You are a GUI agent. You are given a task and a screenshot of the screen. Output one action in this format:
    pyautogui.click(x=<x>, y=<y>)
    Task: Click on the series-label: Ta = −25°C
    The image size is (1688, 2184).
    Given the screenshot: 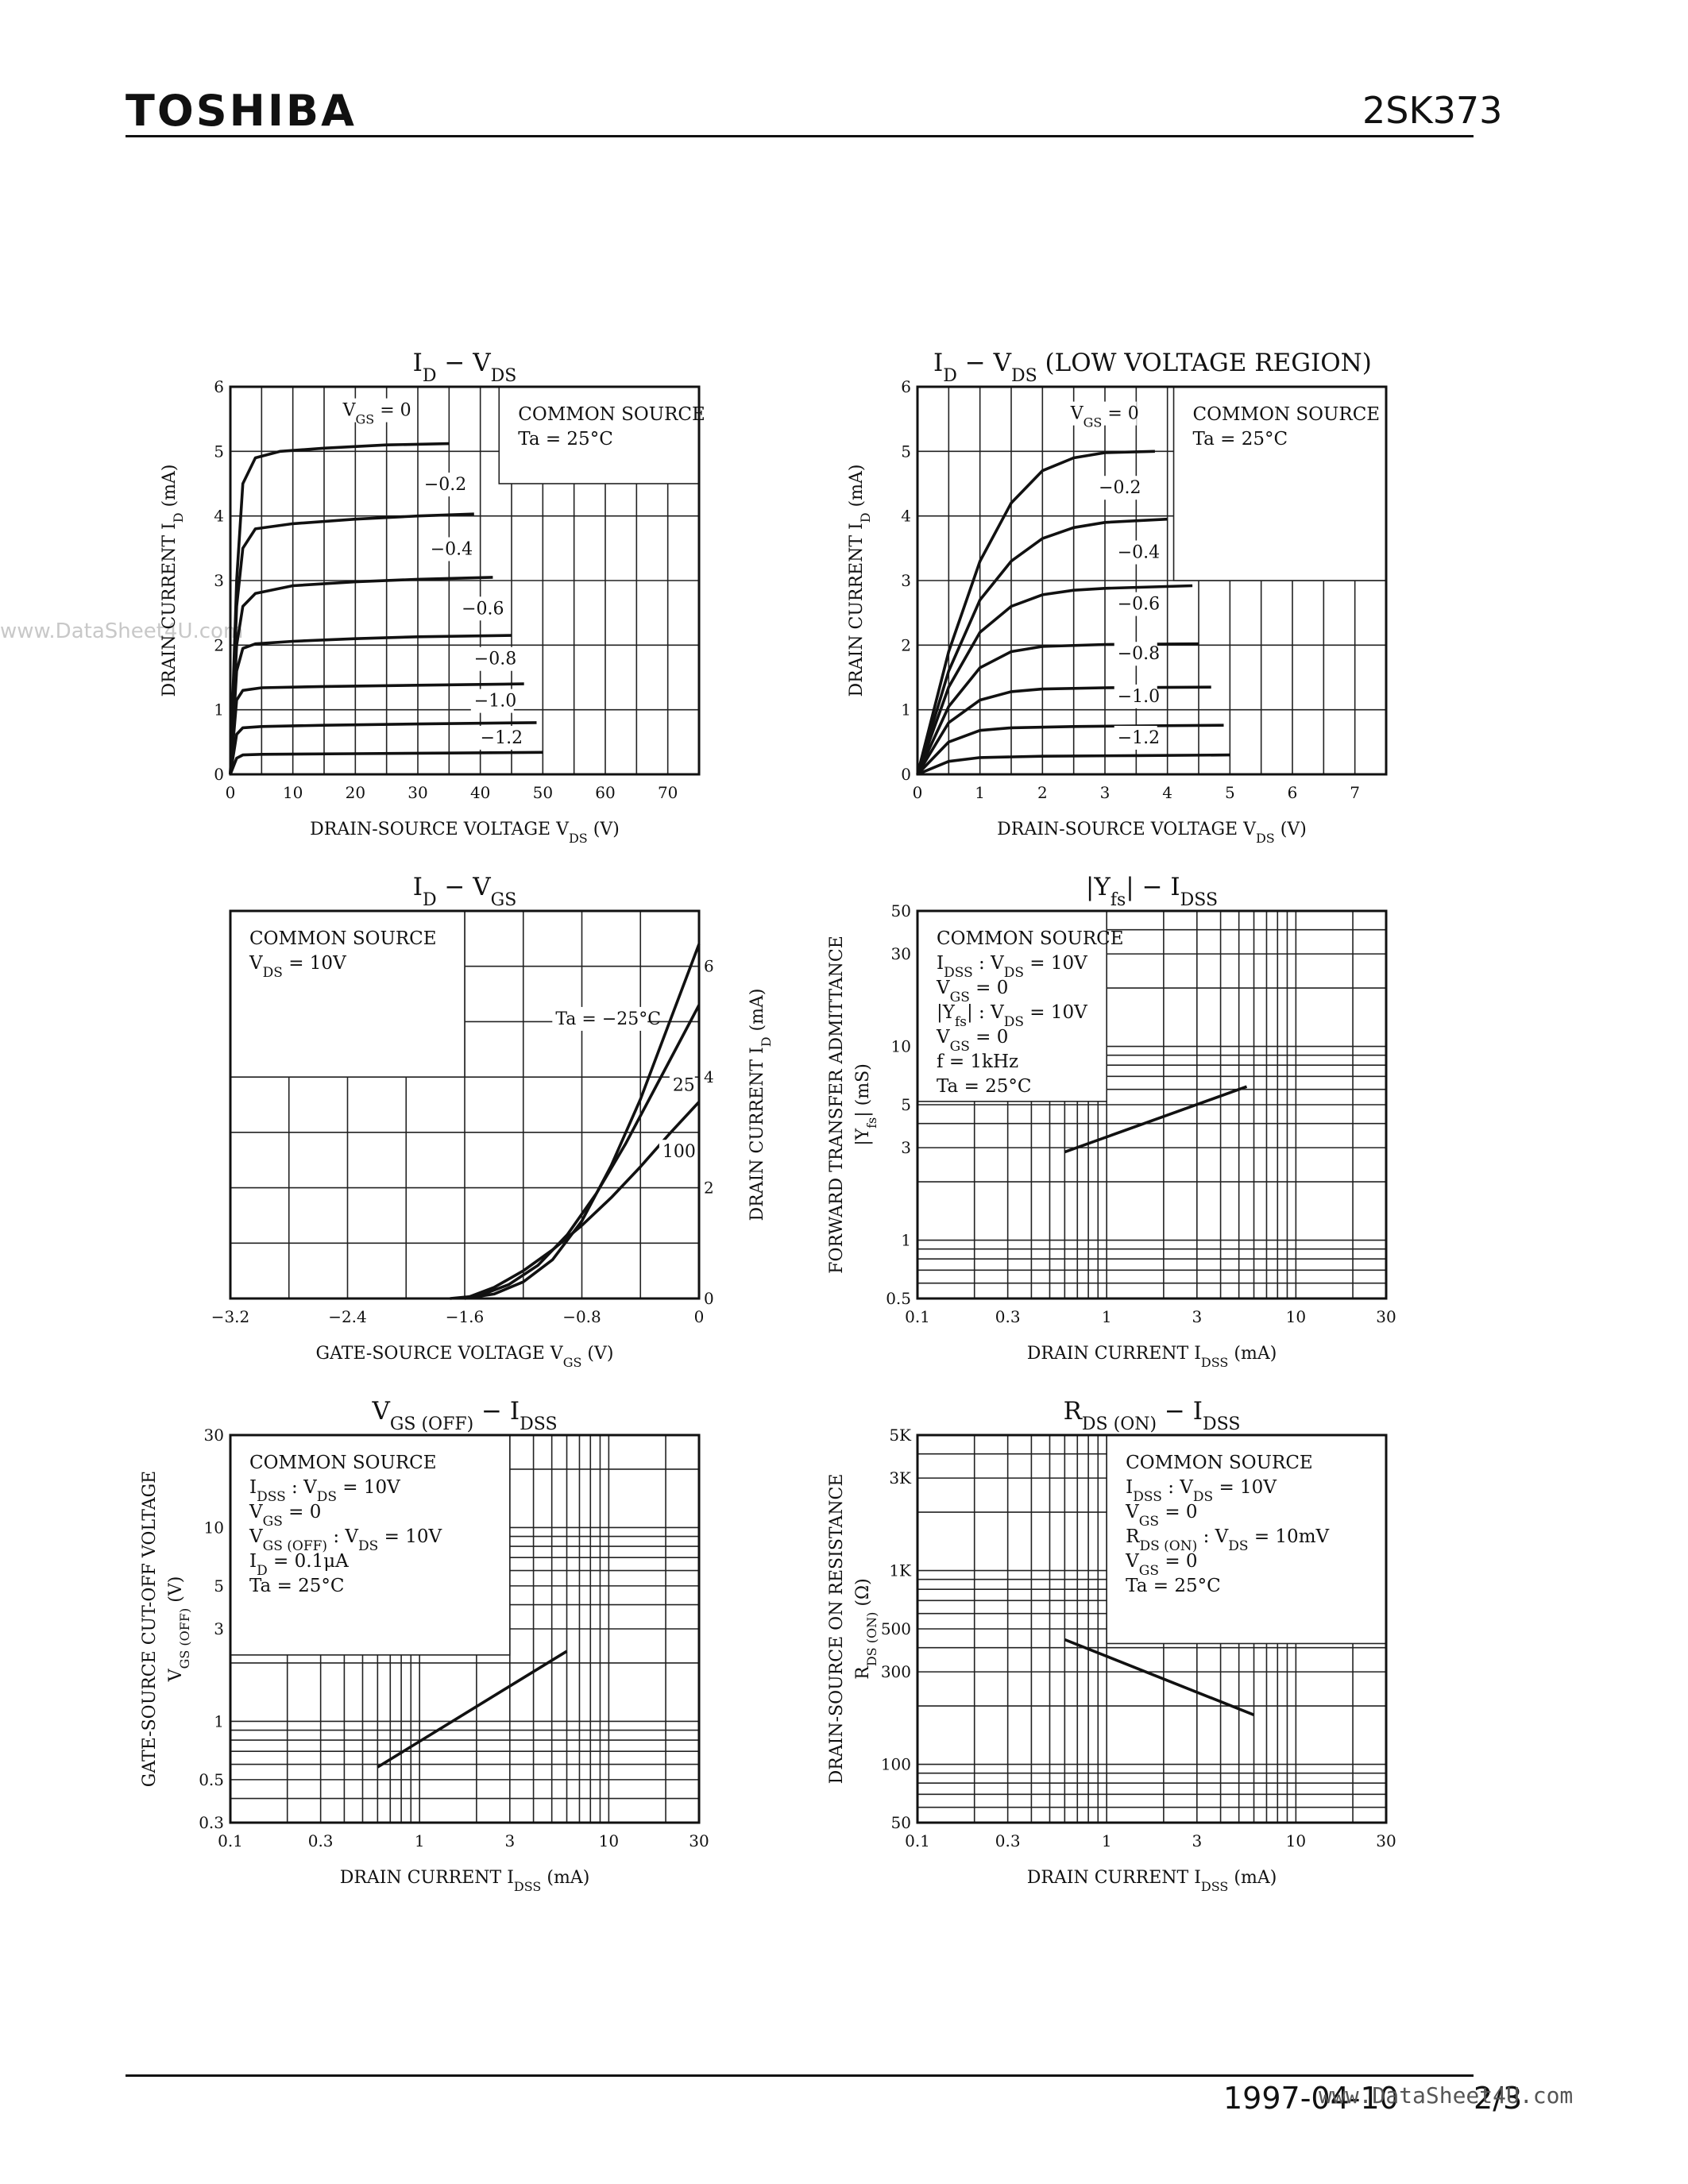 What is the action you would take?
    pyautogui.click(x=608, y=1019)
    